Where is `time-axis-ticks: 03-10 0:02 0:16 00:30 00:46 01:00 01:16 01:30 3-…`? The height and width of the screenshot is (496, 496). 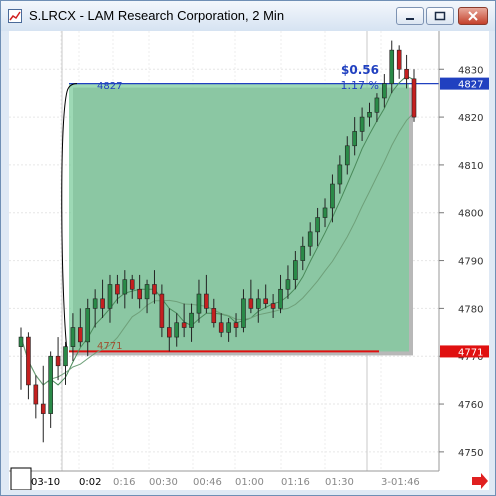 time-axis-ticks: 03-10 0:02 0:16 00:30 00:46 01:00 01:16 01:30 3-… is located at coordinates (225, 482).